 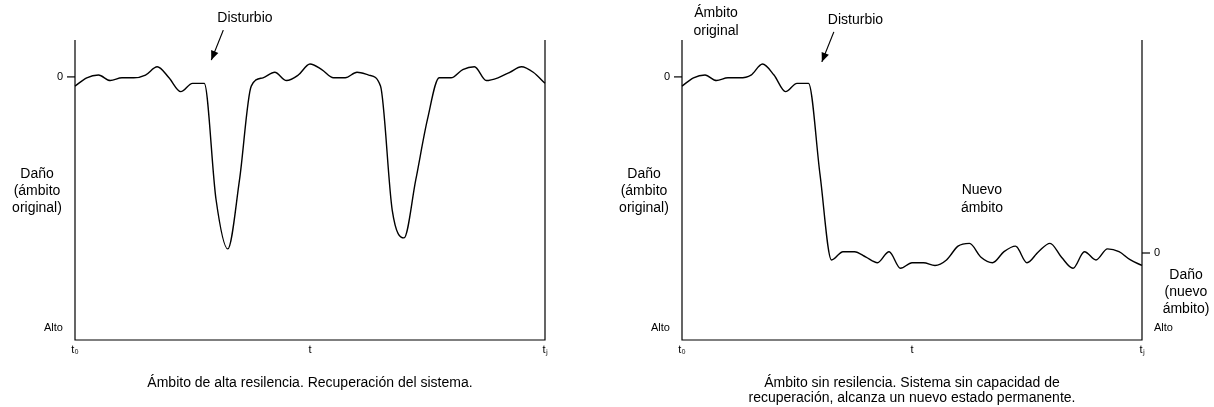 I want to click on text: Ámbito original, so click(x=716, y=20).